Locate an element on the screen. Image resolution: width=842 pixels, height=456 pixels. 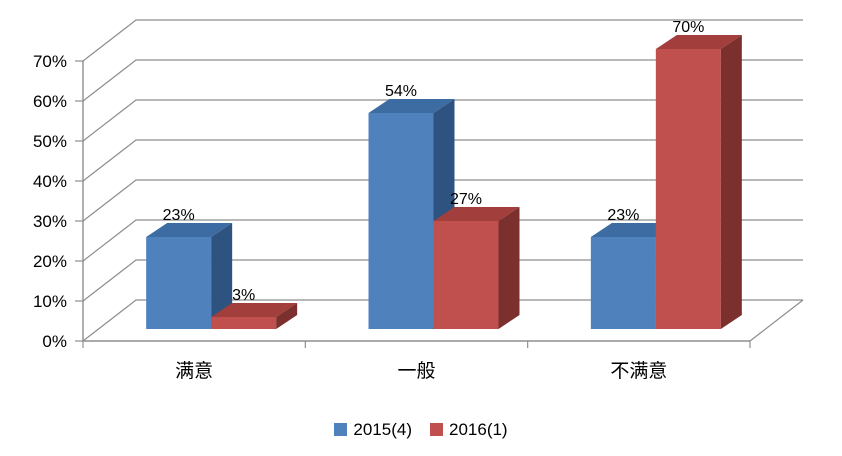
bar-front-2016(1)-不满意 is located at coordinates (688, 189).